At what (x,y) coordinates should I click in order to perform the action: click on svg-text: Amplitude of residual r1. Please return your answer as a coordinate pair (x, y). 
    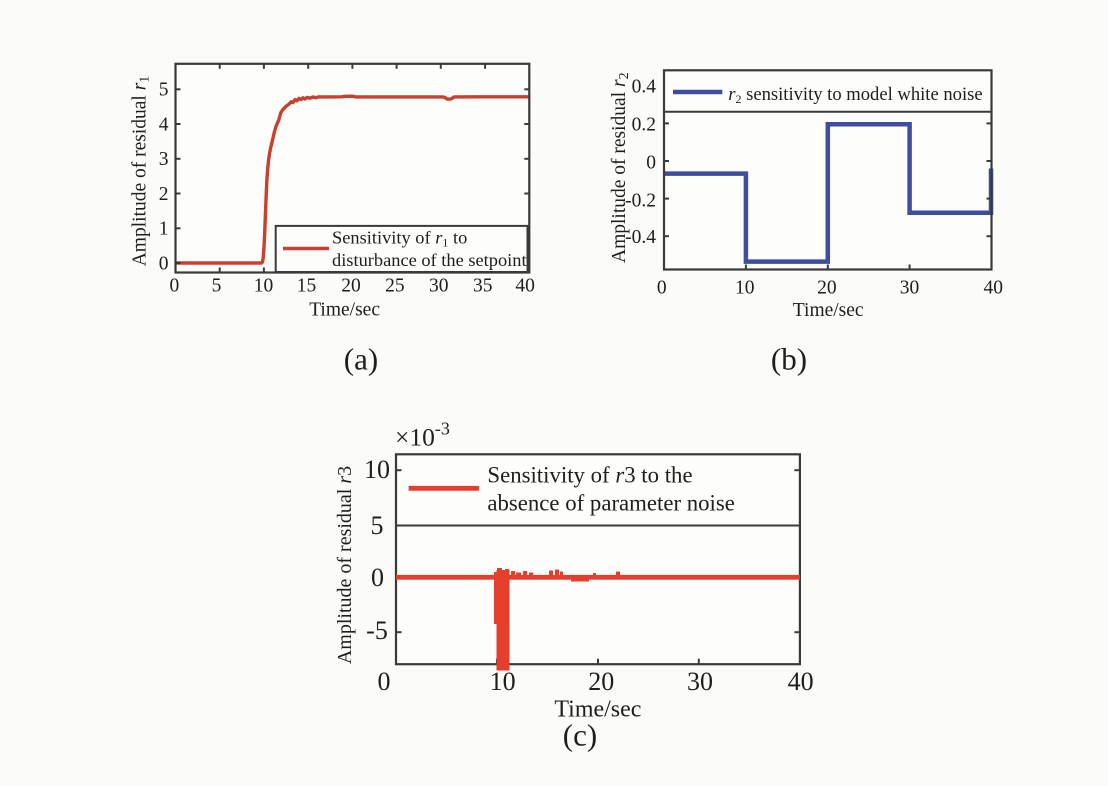
    Looking at the image, I should click on (141, 171).